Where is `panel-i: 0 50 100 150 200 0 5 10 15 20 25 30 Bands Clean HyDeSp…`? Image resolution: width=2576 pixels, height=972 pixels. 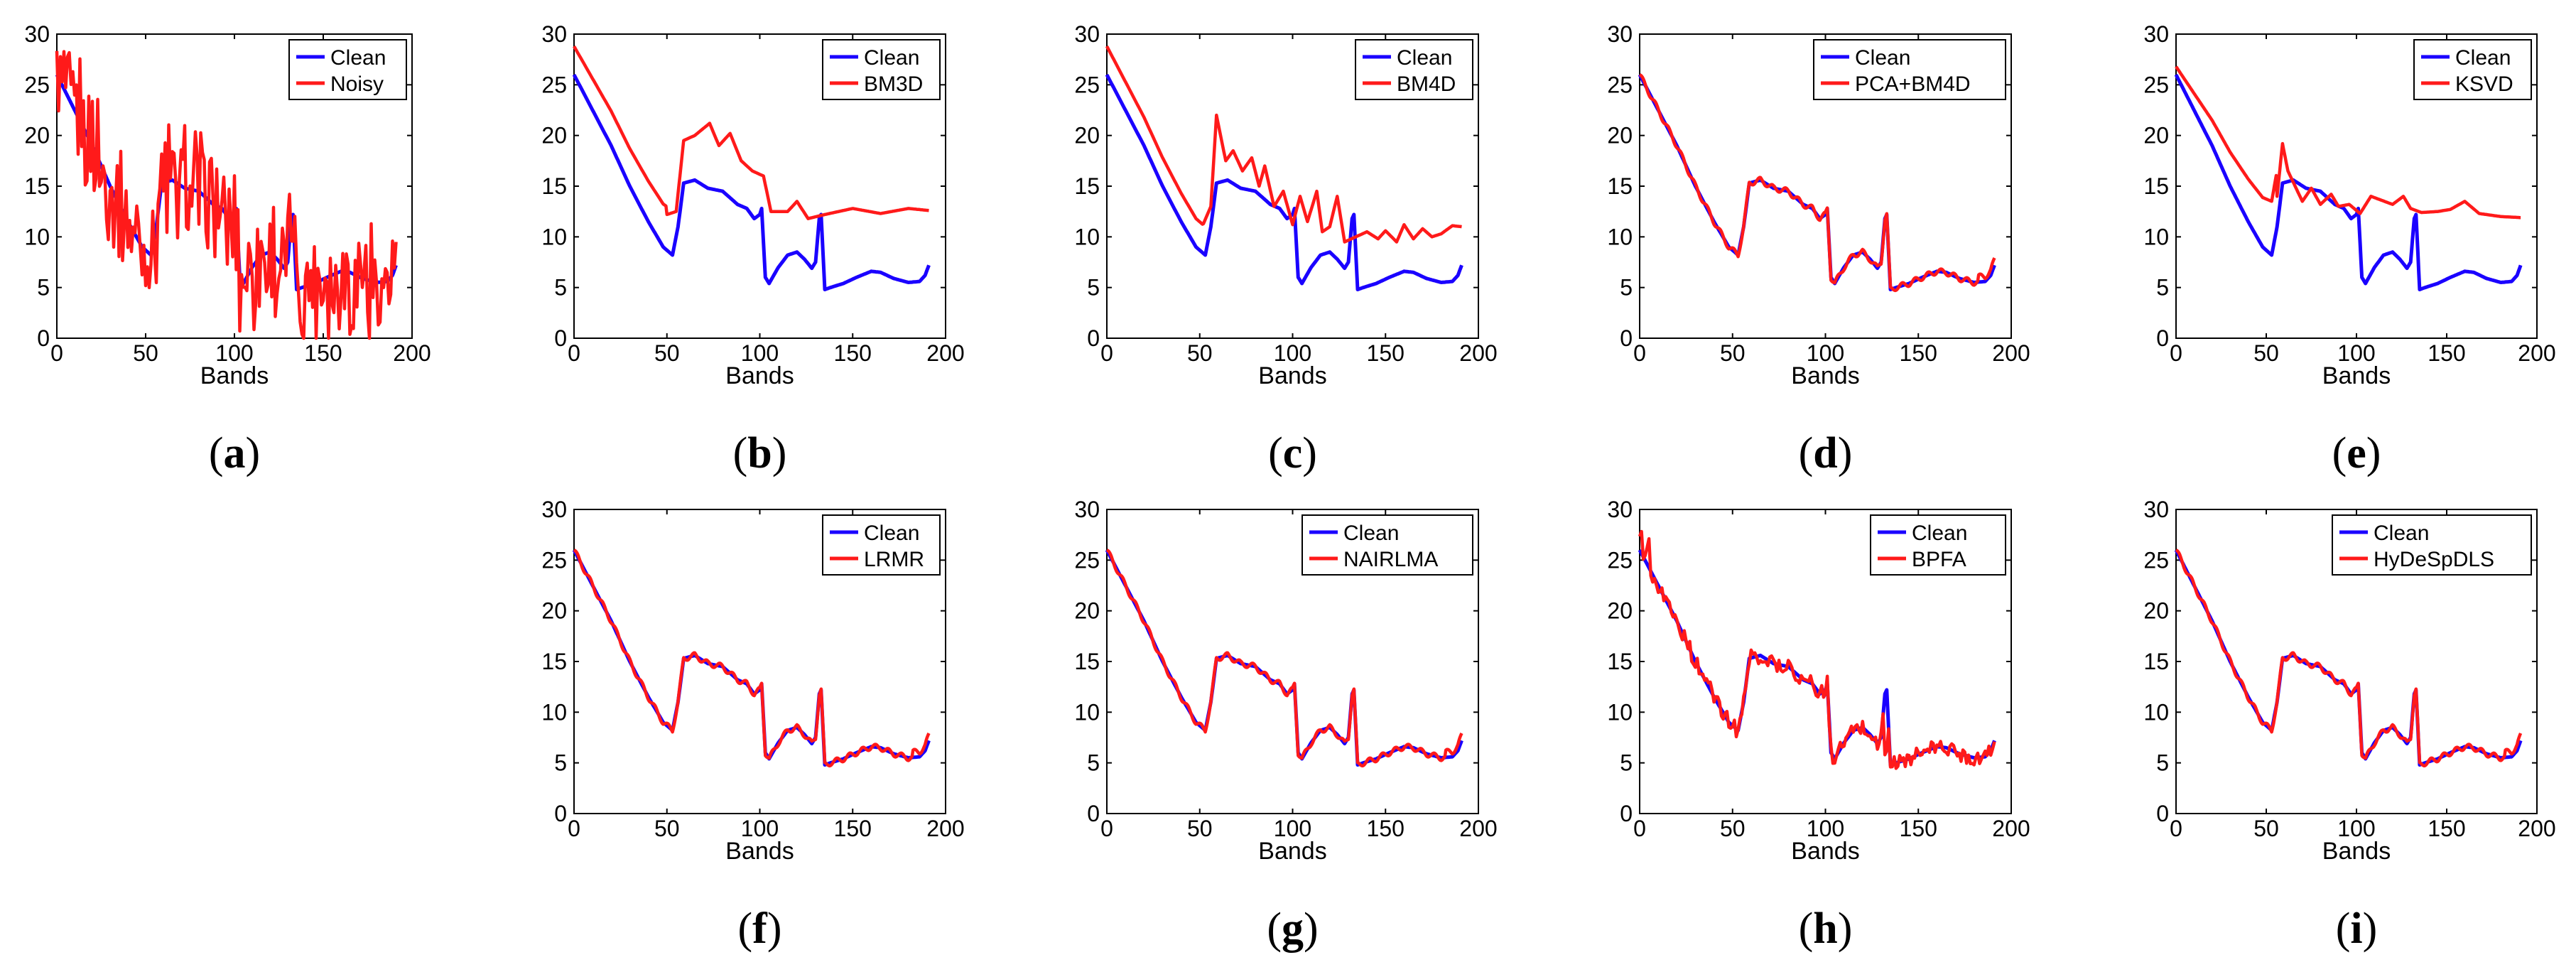 panel-i: 0 50 100 150 200 0 5 10 15 20 25 30 Bands Clean HyDeSp… is located at coordinates (2349, 725).